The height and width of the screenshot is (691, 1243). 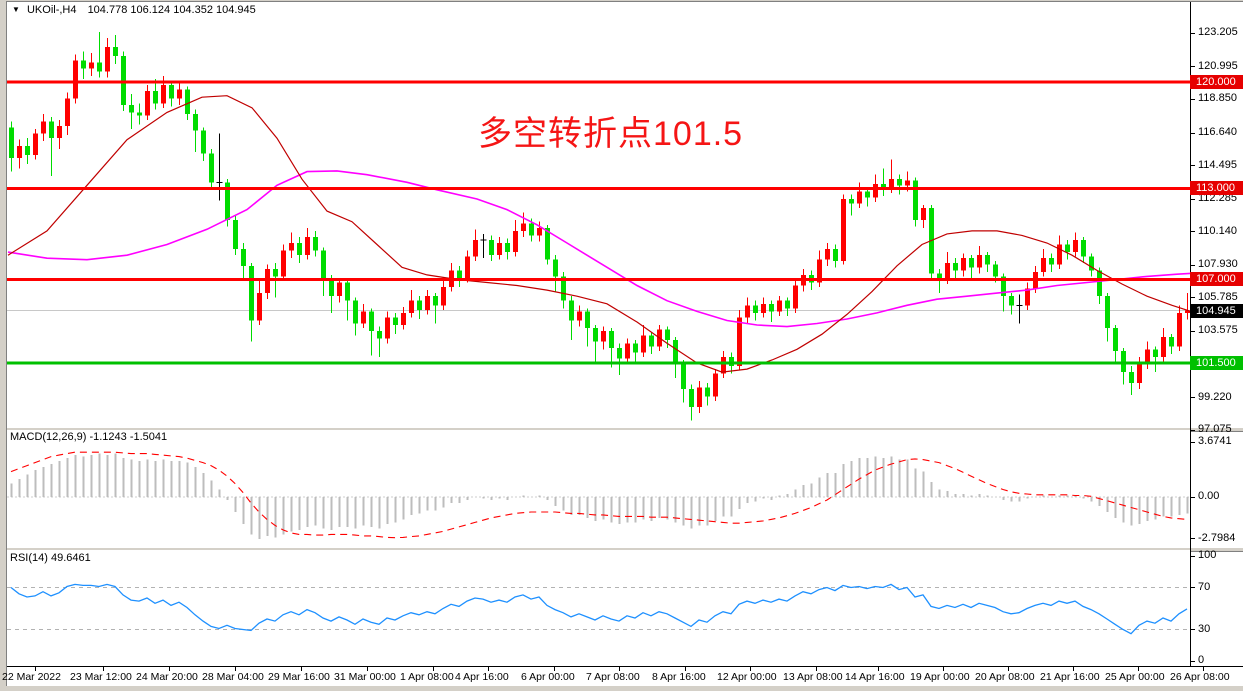 What do you see at coordinates (1218, 264) in the screenshot?
I see `price-tick-label: 107.930` at bounding box center [1218, 264].